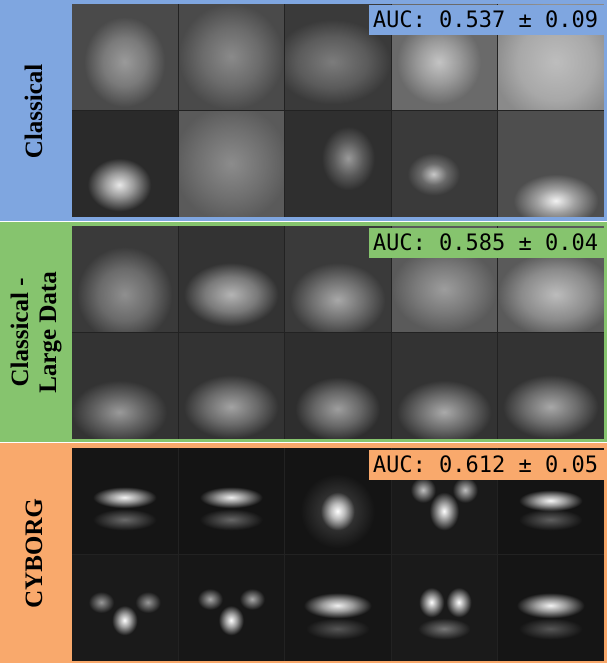 Image resolution: width=607 pixels, height=663 pixels. I want to click on panel-label-text: Classical, so click(35, 110).